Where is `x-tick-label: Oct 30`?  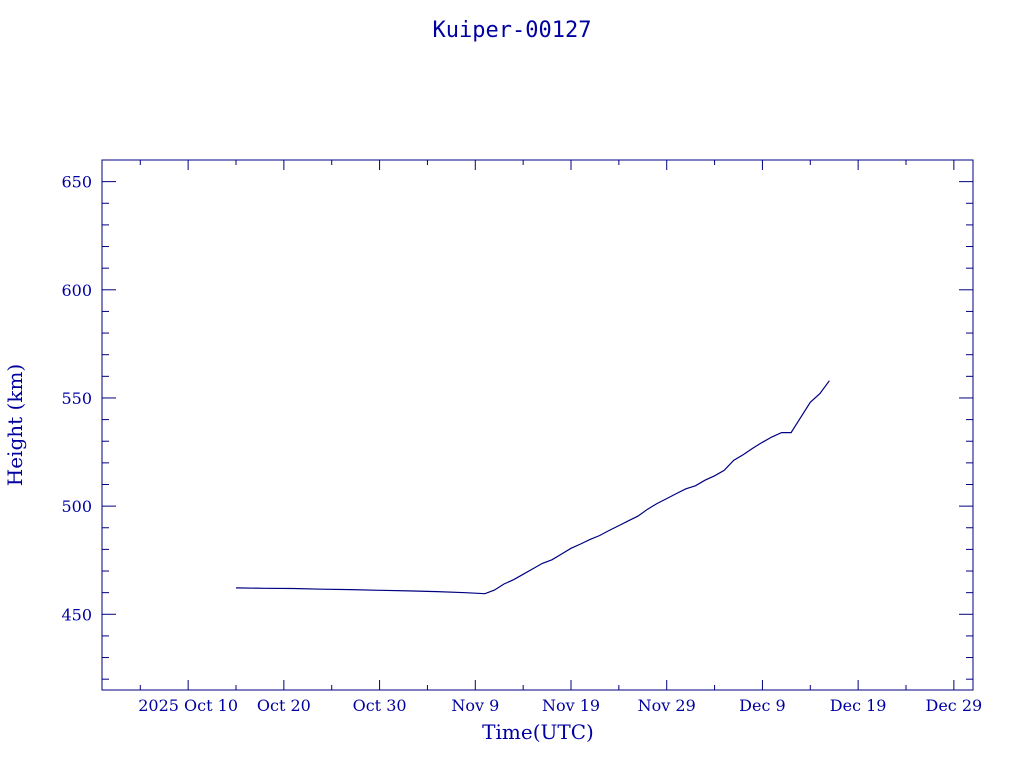 x-tick-label: Oct 30 is located at coordinates (380, 705).